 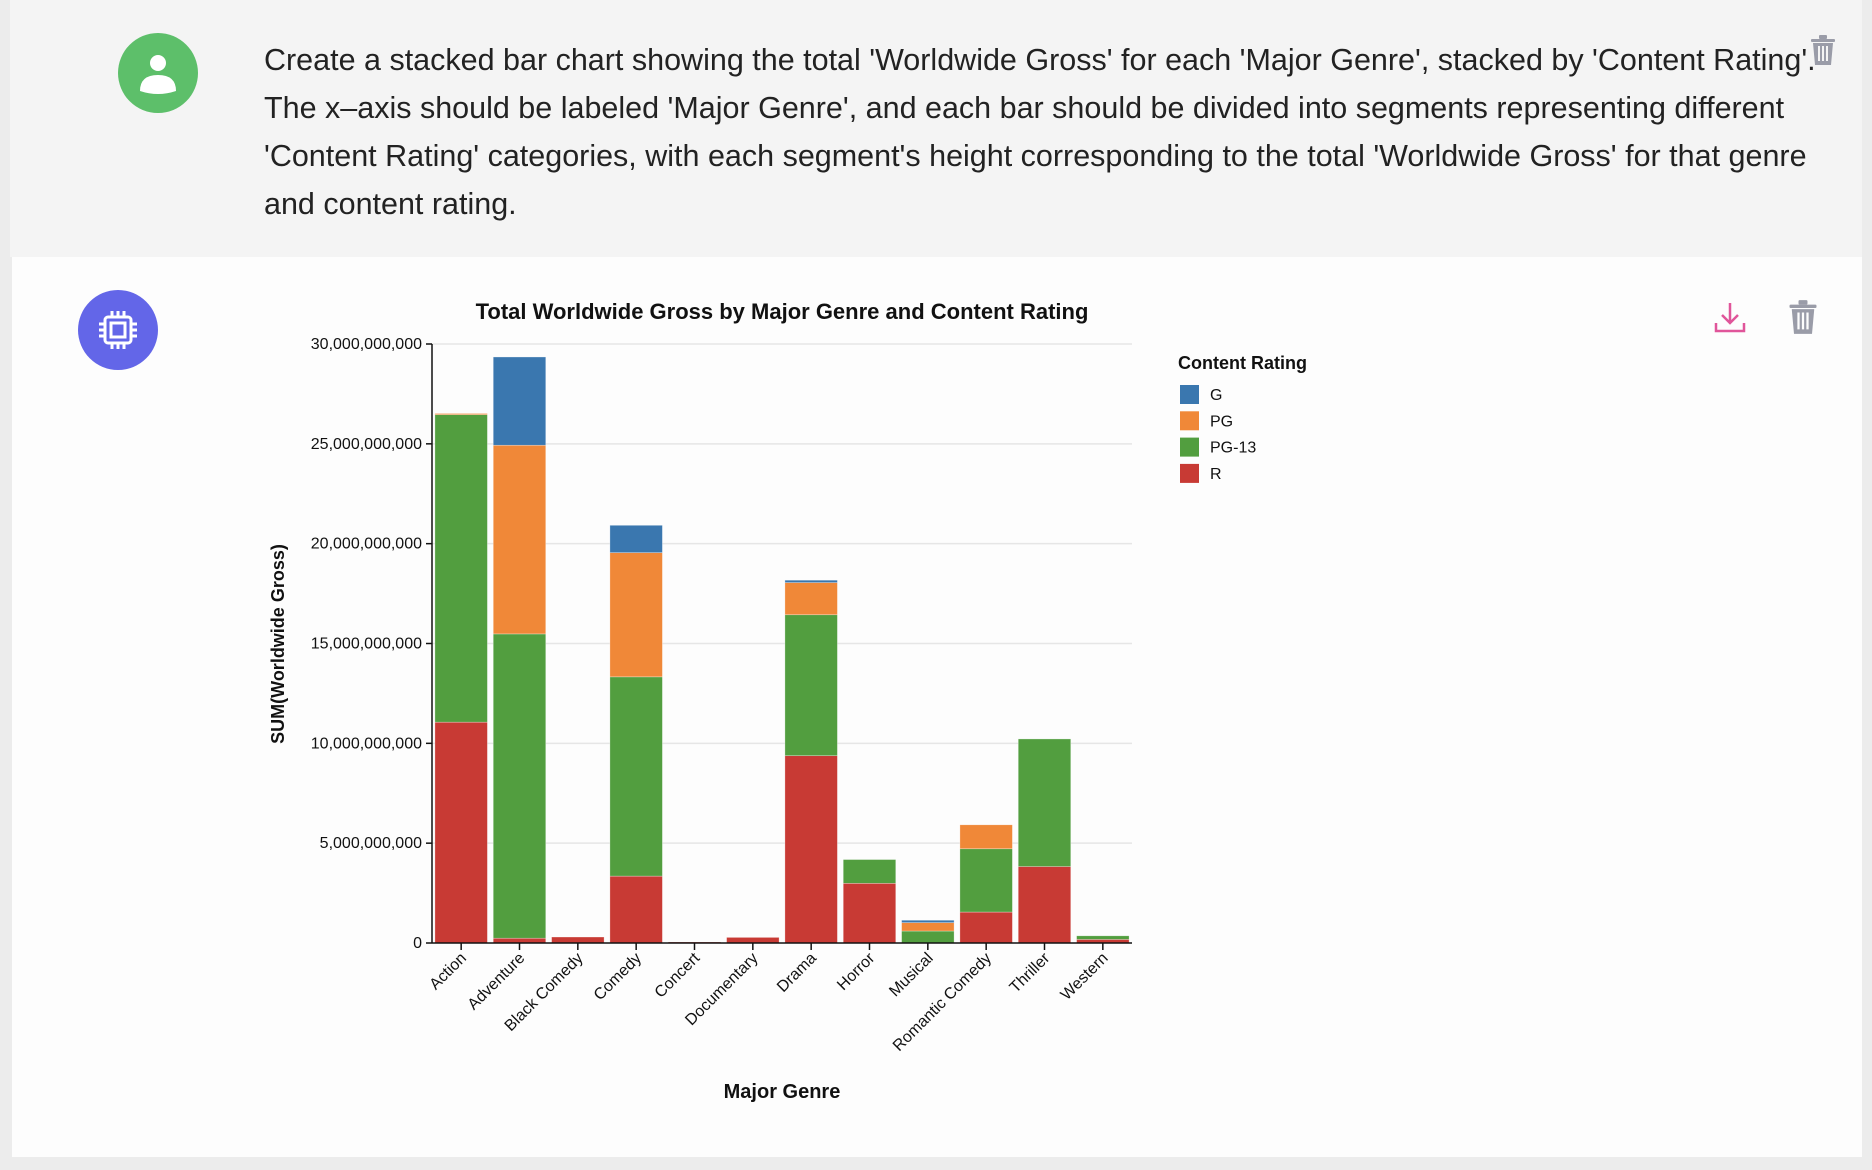 What do you see at coordinates (448, 971) in the screenshot?
I see `x-tick-label: Action` at bounding box center [448, 971].